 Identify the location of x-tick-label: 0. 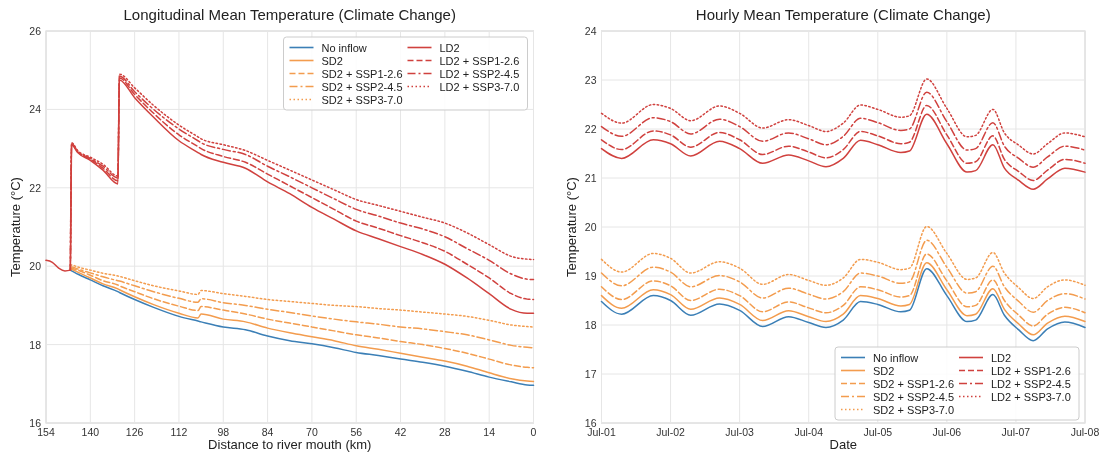
(533, 432).